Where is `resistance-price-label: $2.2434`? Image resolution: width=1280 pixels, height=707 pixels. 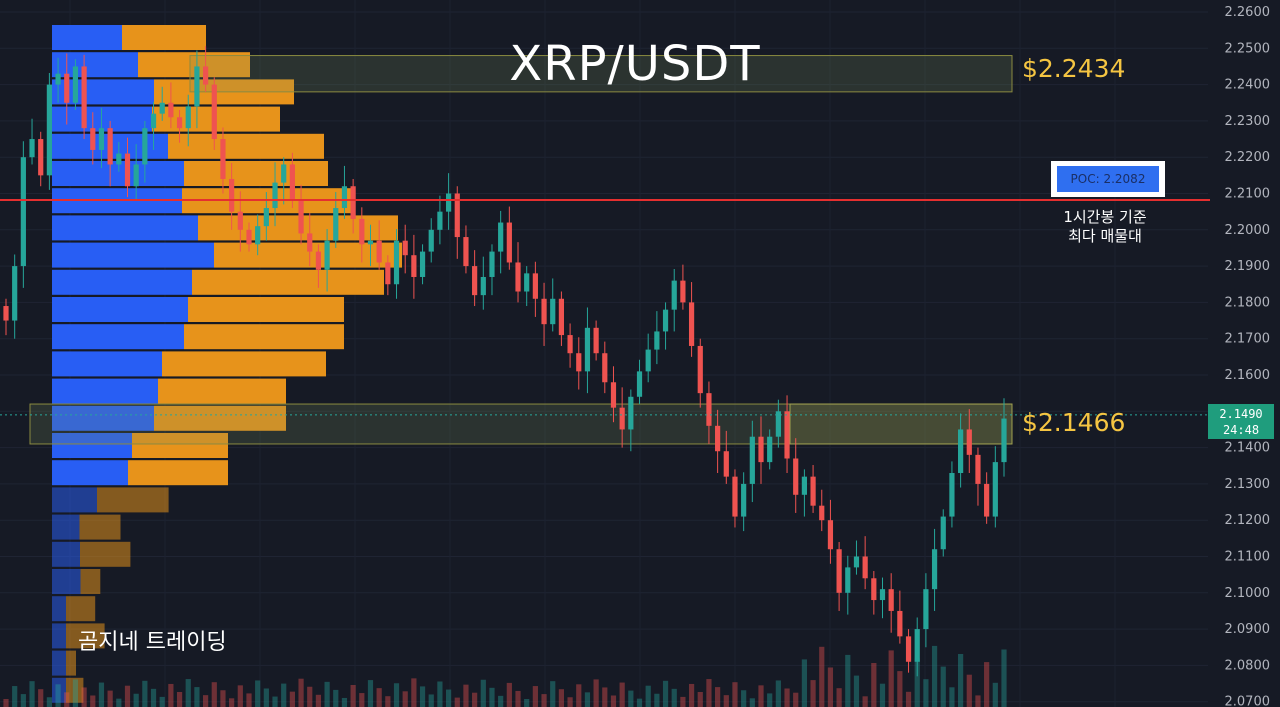 resistance-price-label: $2.2434 is located at coordinates (1074, 68).